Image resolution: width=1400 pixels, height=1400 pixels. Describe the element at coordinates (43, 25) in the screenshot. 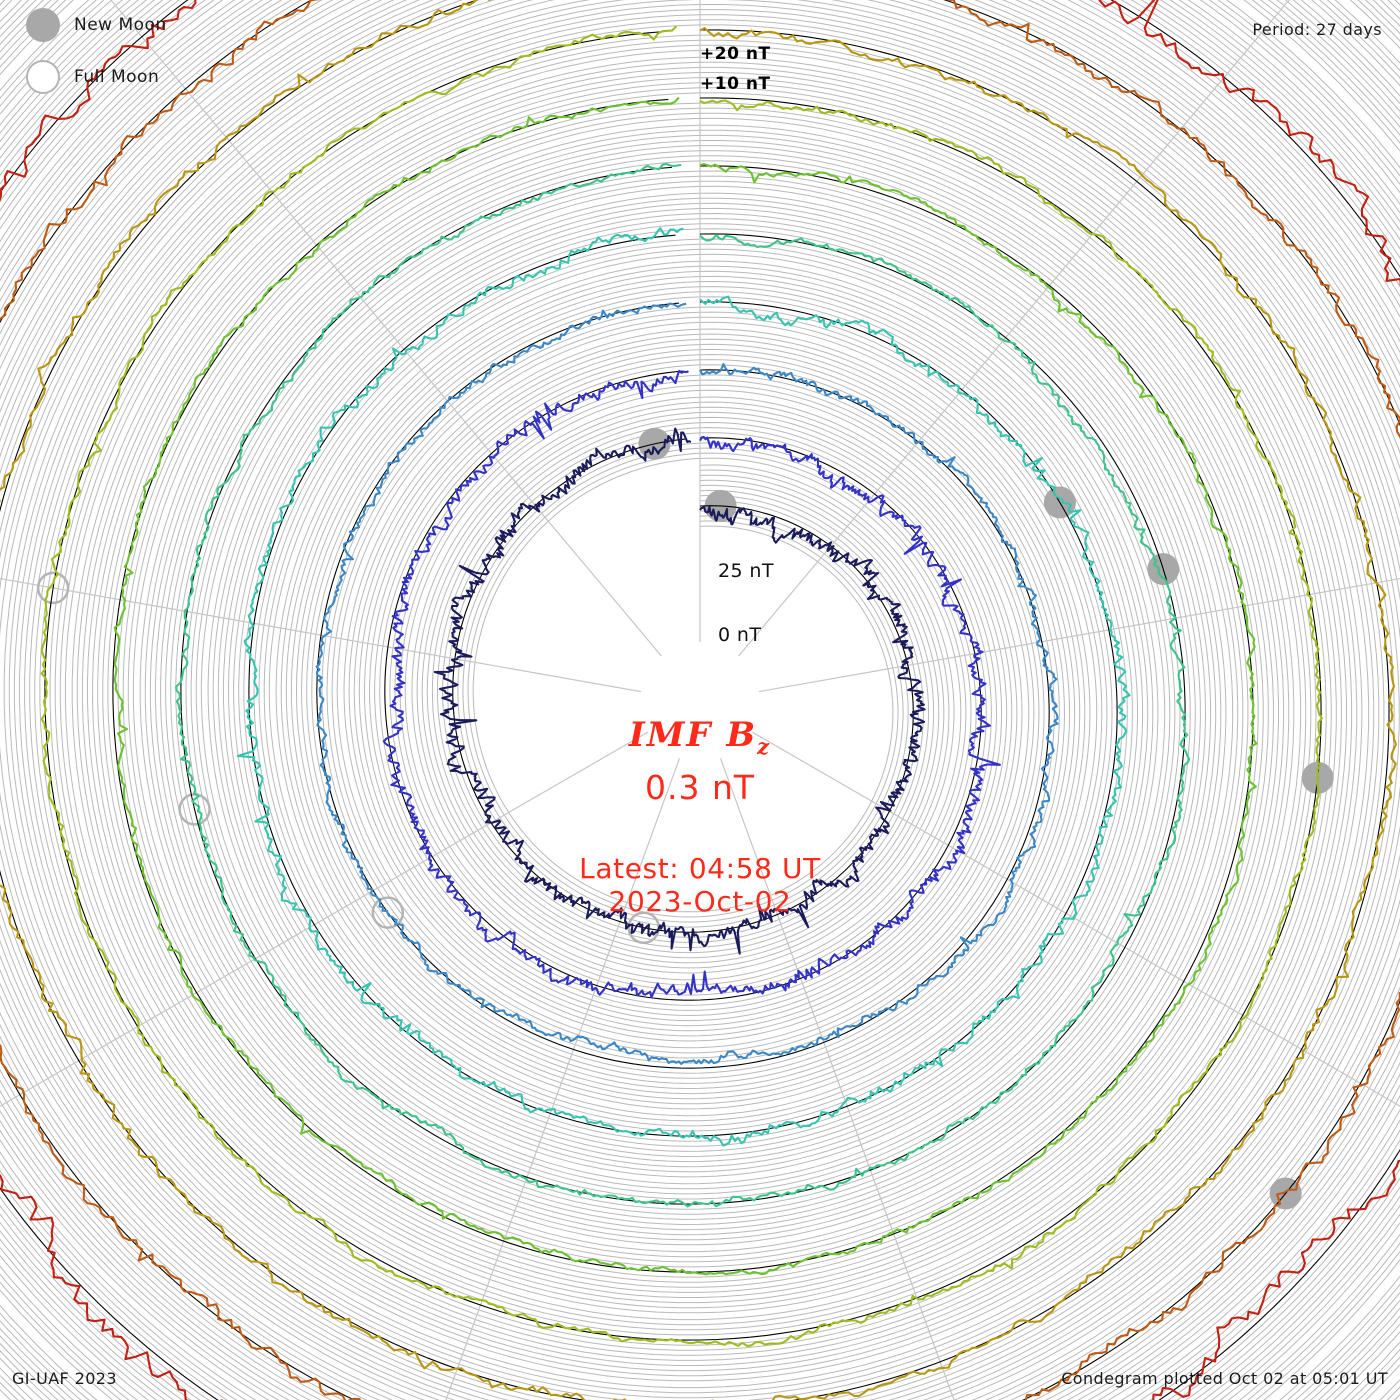

I see `new-moon-icon` at that location.